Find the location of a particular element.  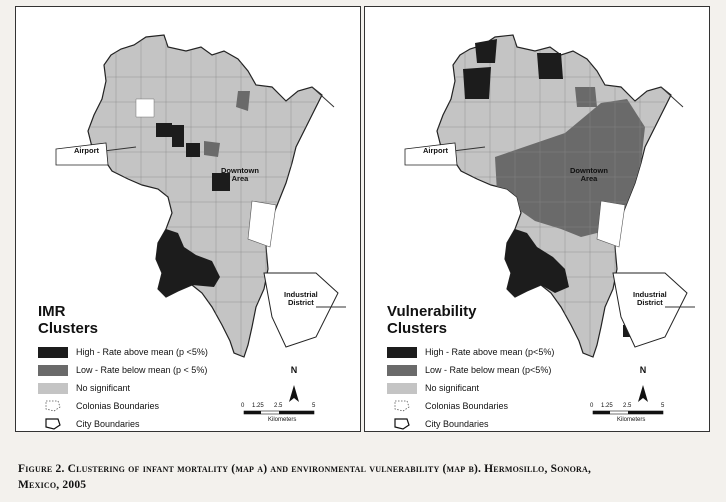

caption-line: Mexico, 2005 is located at coordinates (52, 485).